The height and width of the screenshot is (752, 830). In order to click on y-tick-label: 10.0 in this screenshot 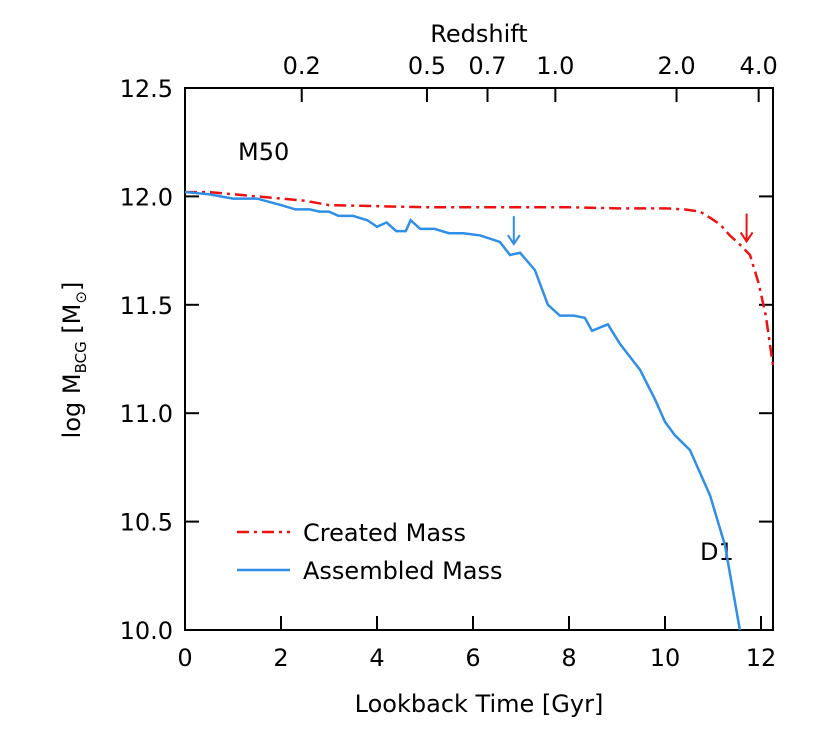, I will do `click(146, 631)`.